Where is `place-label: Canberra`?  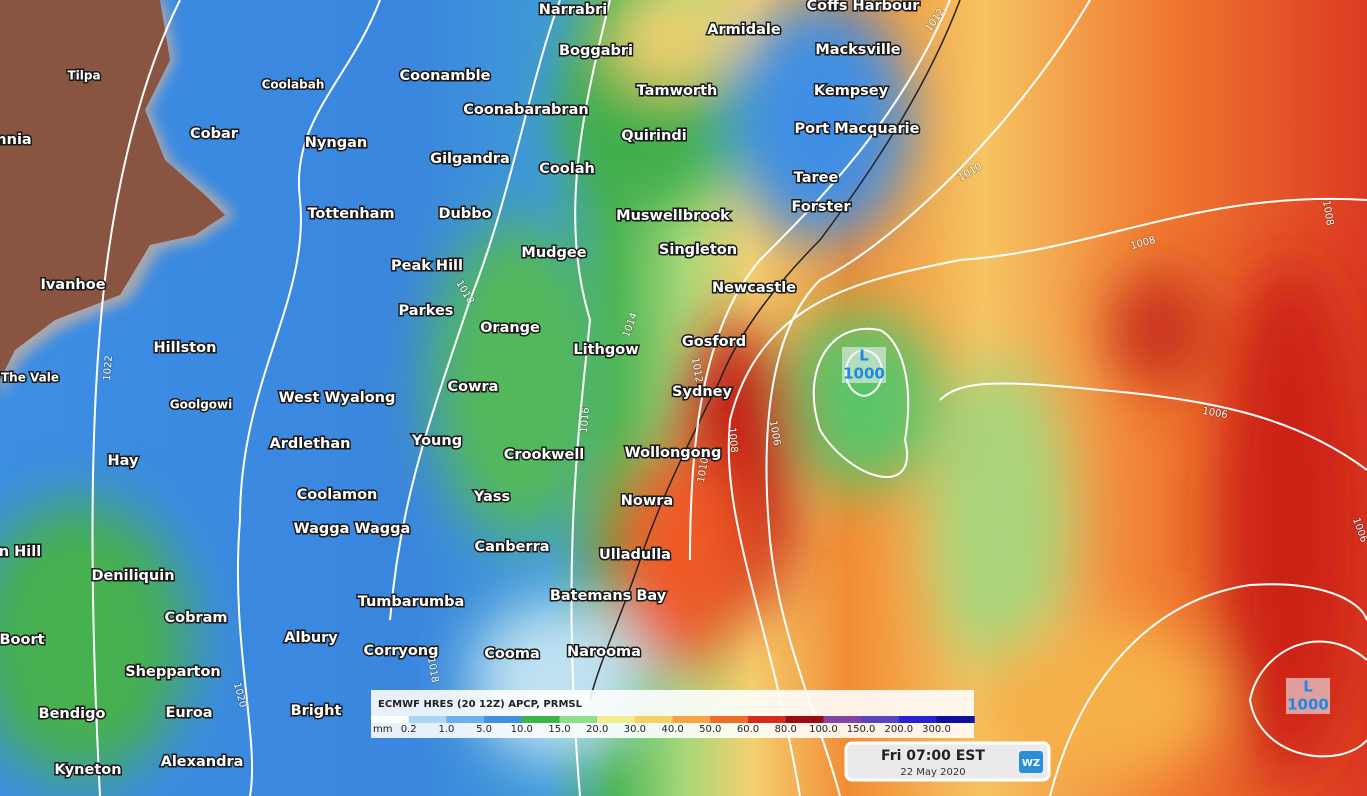
place-label: Canberra is located at coordinates (511, 547).